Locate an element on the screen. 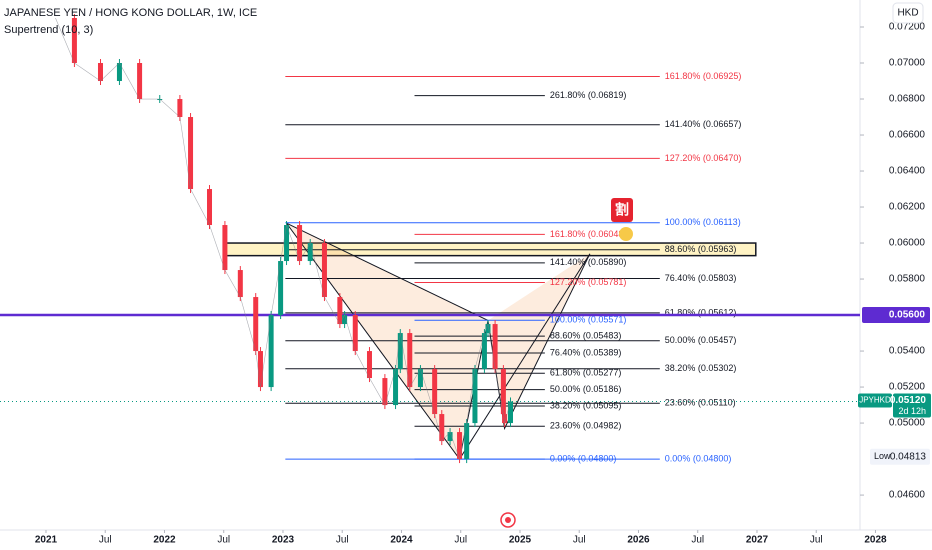  event-icon-dot is located at coordinates (508, 520).